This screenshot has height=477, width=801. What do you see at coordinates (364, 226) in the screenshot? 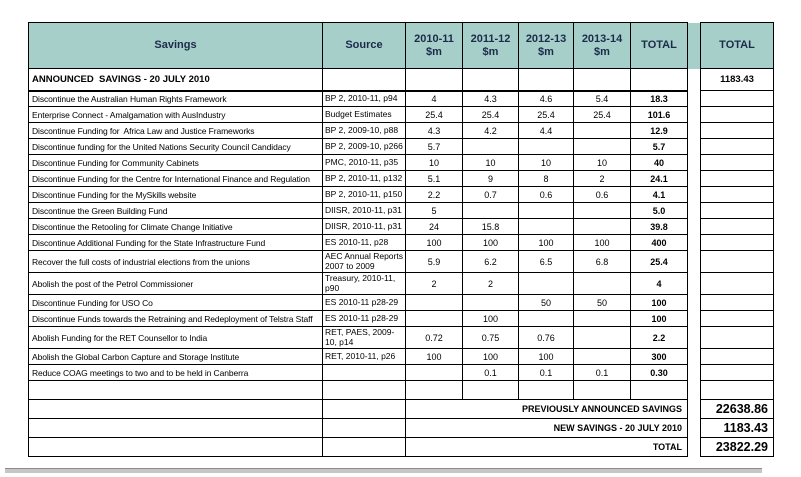
I see `source-cell: DIISR, 2010-11, p31` at bounding box center [364, 226].